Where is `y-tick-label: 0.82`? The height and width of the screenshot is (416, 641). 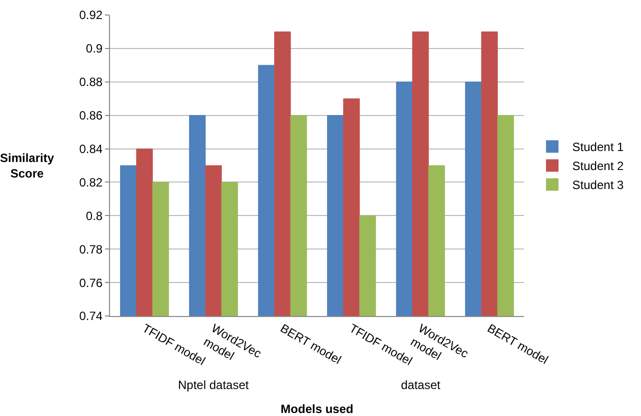
y-tick-label: 0.82 is located at coordinates (91, 182).